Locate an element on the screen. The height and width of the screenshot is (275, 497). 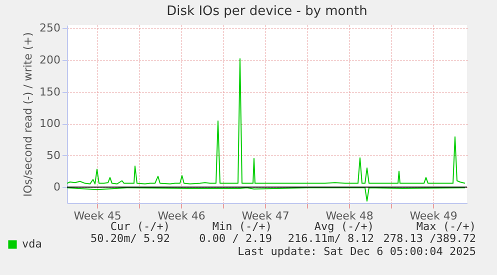
text: Last update: Sat Dec 6 05:00:04 2025 is located at coordinates (357, 251).